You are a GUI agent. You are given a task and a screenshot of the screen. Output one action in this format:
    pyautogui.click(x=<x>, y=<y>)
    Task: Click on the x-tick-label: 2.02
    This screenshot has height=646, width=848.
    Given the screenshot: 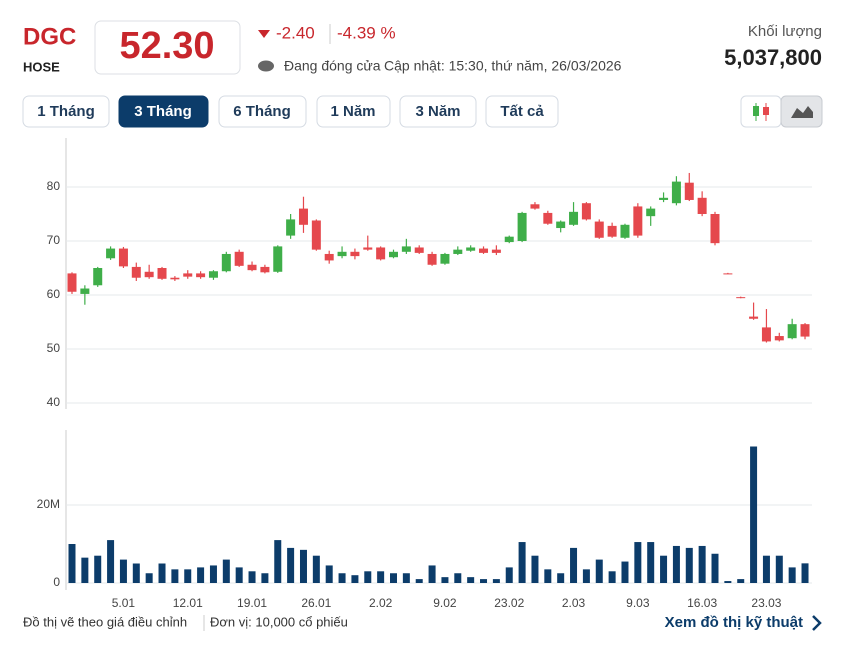 What is the action you would take?
    pyautogui.click(x=381, y=603)
    